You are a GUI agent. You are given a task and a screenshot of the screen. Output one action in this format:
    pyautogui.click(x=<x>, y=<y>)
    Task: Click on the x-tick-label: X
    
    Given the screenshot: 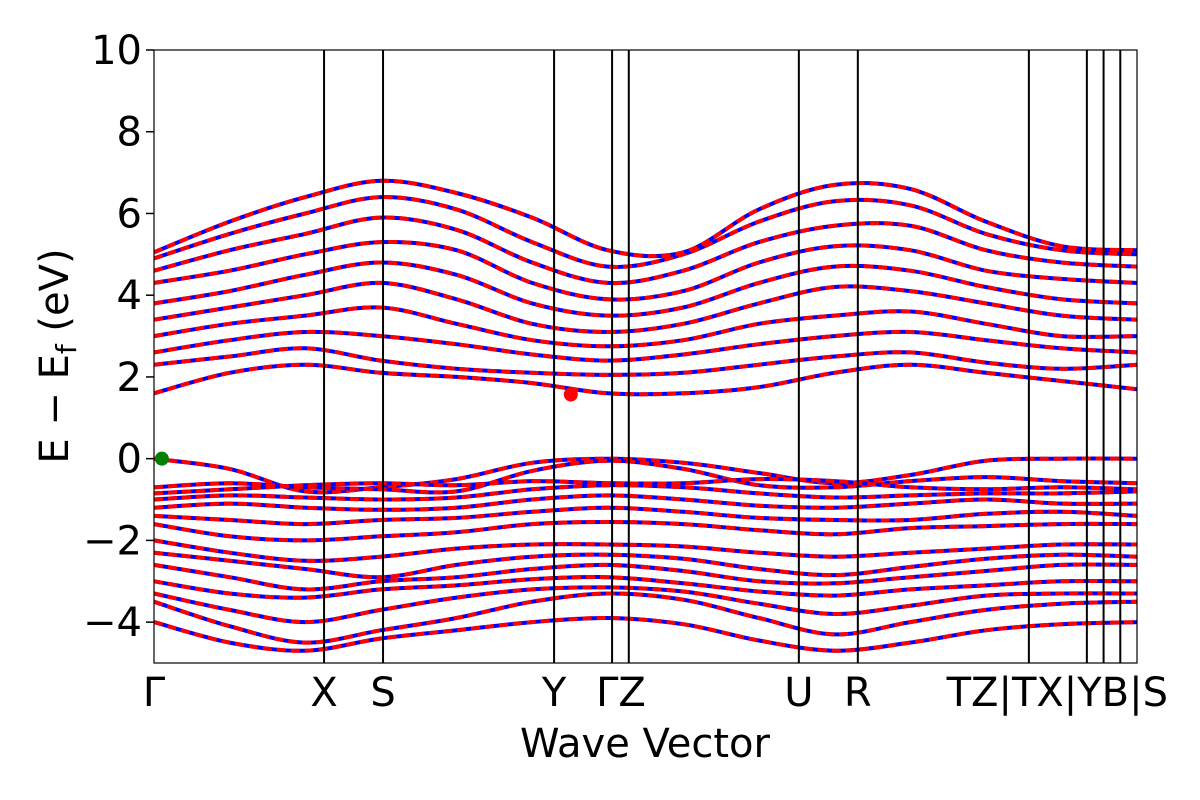 What is the action you would take?
    pyautogui.click(x=323, y=693)
    